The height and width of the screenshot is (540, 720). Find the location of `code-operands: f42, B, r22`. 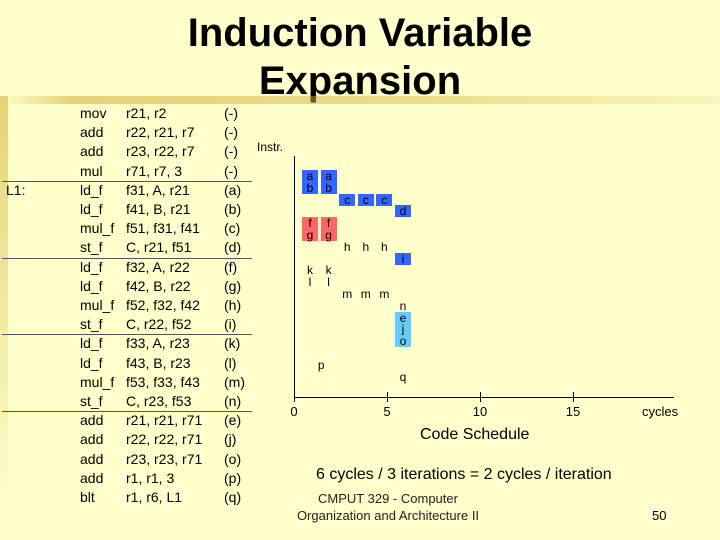

code-operands: f42, B, r22 is located at coordinates (158, 285).